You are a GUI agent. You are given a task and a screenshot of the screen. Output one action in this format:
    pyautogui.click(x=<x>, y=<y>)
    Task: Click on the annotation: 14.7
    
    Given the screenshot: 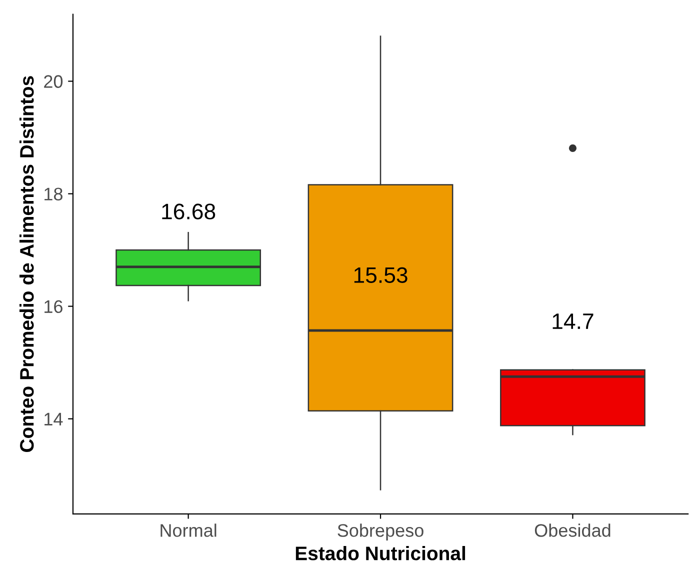 What is the action you would take?
    pyautogui.click(x=573, y=321)
    